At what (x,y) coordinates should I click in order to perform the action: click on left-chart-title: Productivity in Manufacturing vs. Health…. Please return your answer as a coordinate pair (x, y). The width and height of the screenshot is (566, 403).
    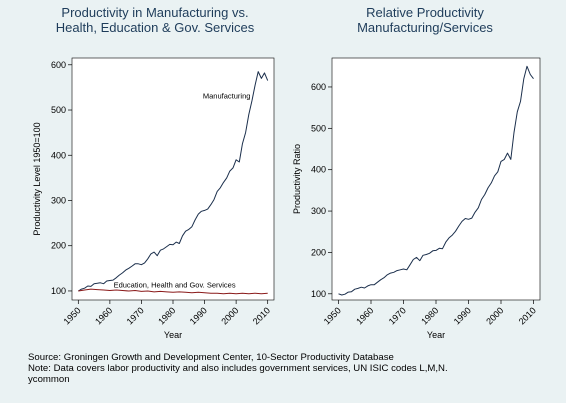
    Looking at the image, I should click on (155, 20).